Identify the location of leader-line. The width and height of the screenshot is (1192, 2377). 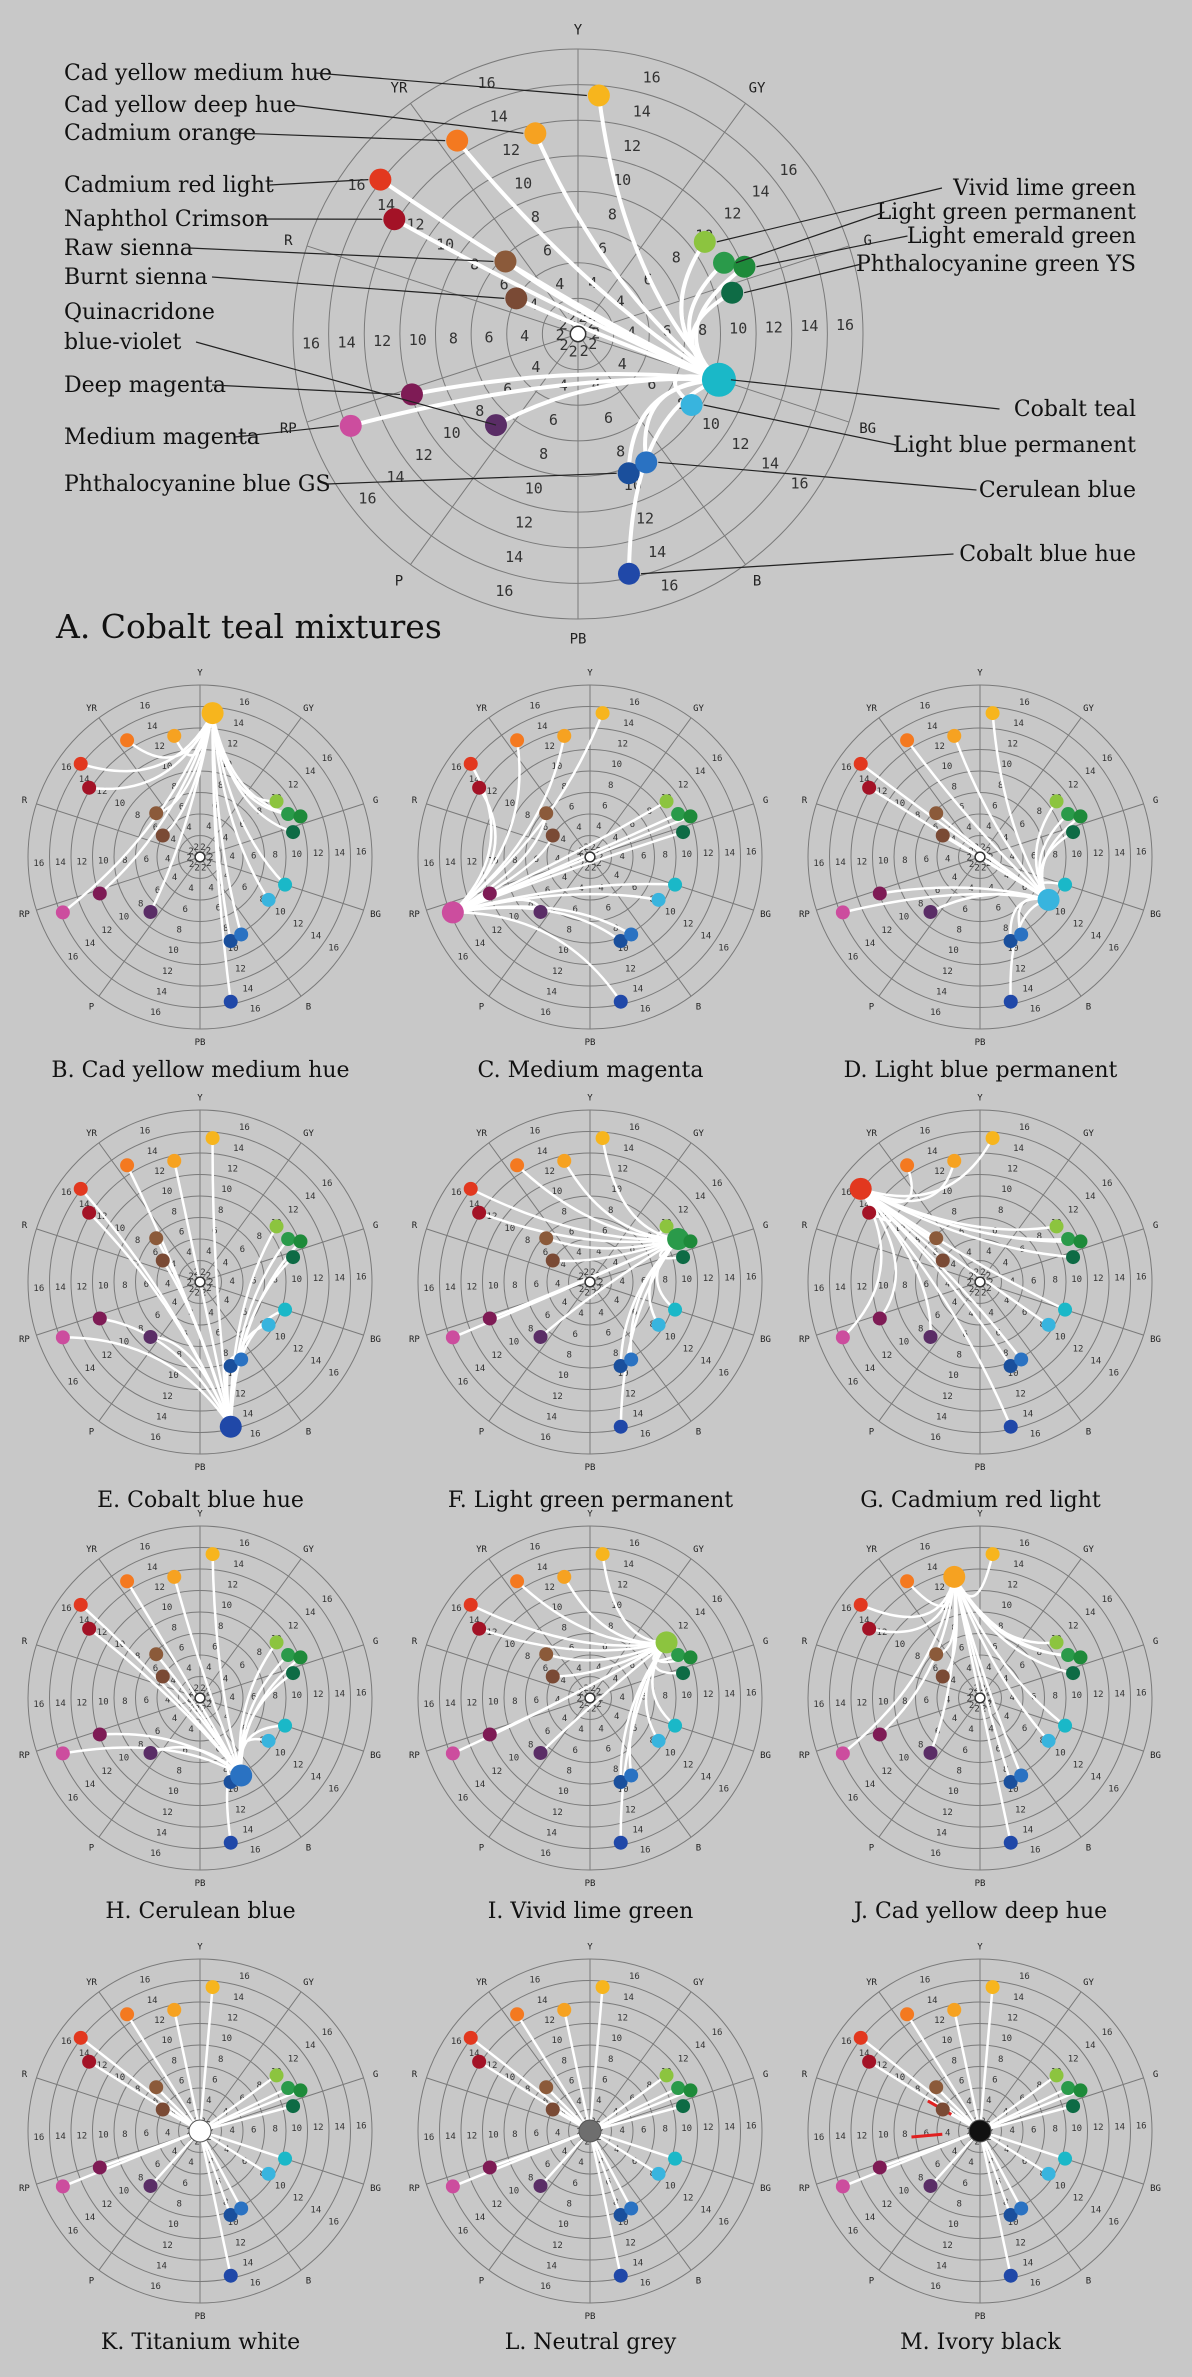
(340, 137).